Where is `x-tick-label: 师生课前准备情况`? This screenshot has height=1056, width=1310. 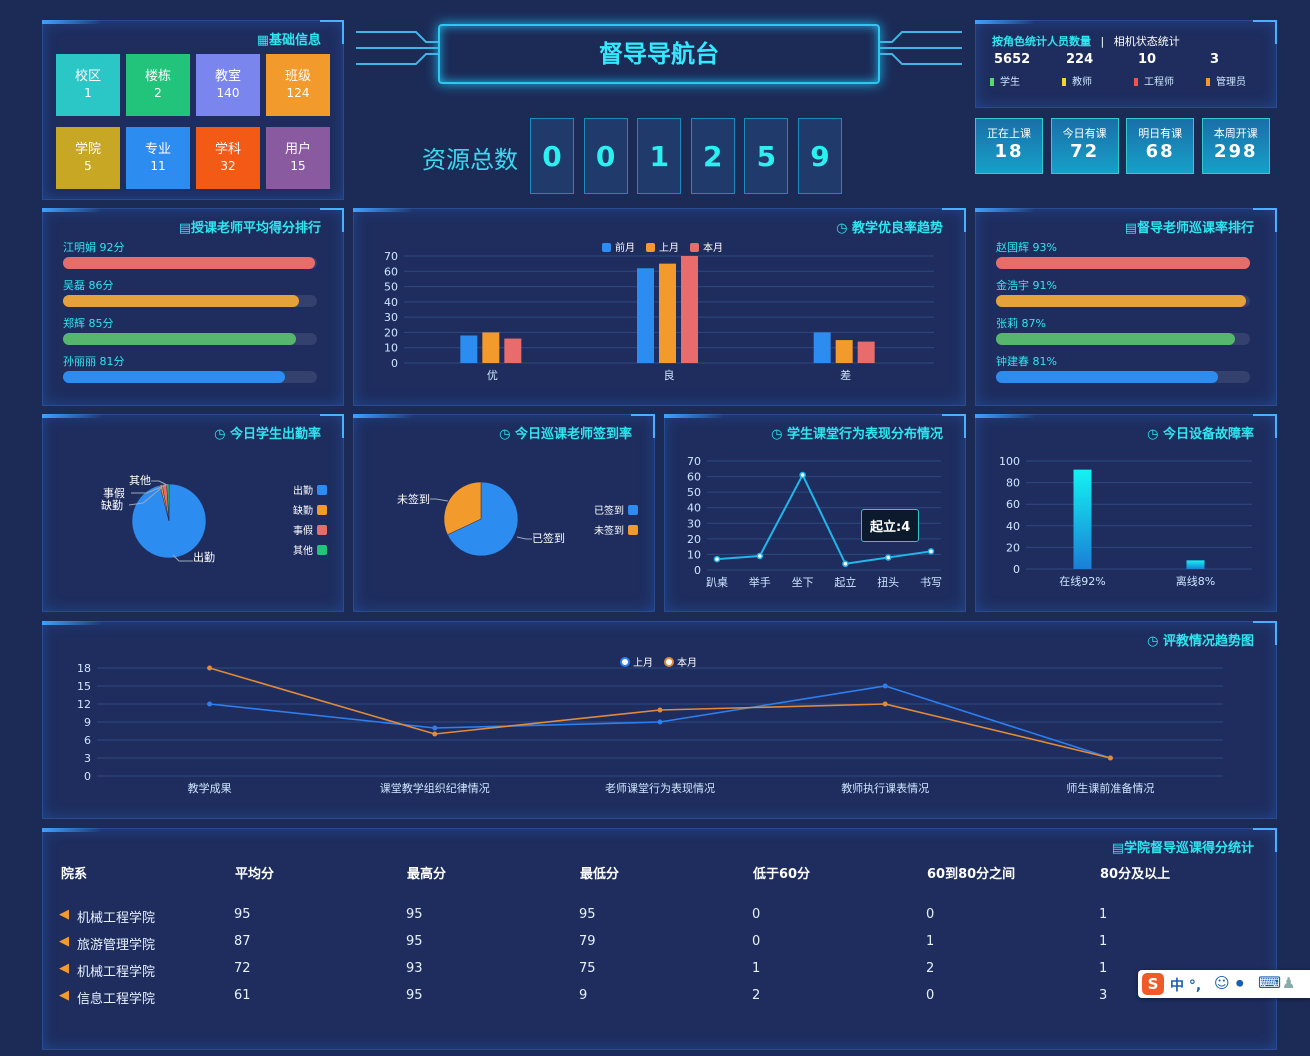
x-tick-label: 师生课前准备情况 is located at coordinates (1110, 788).